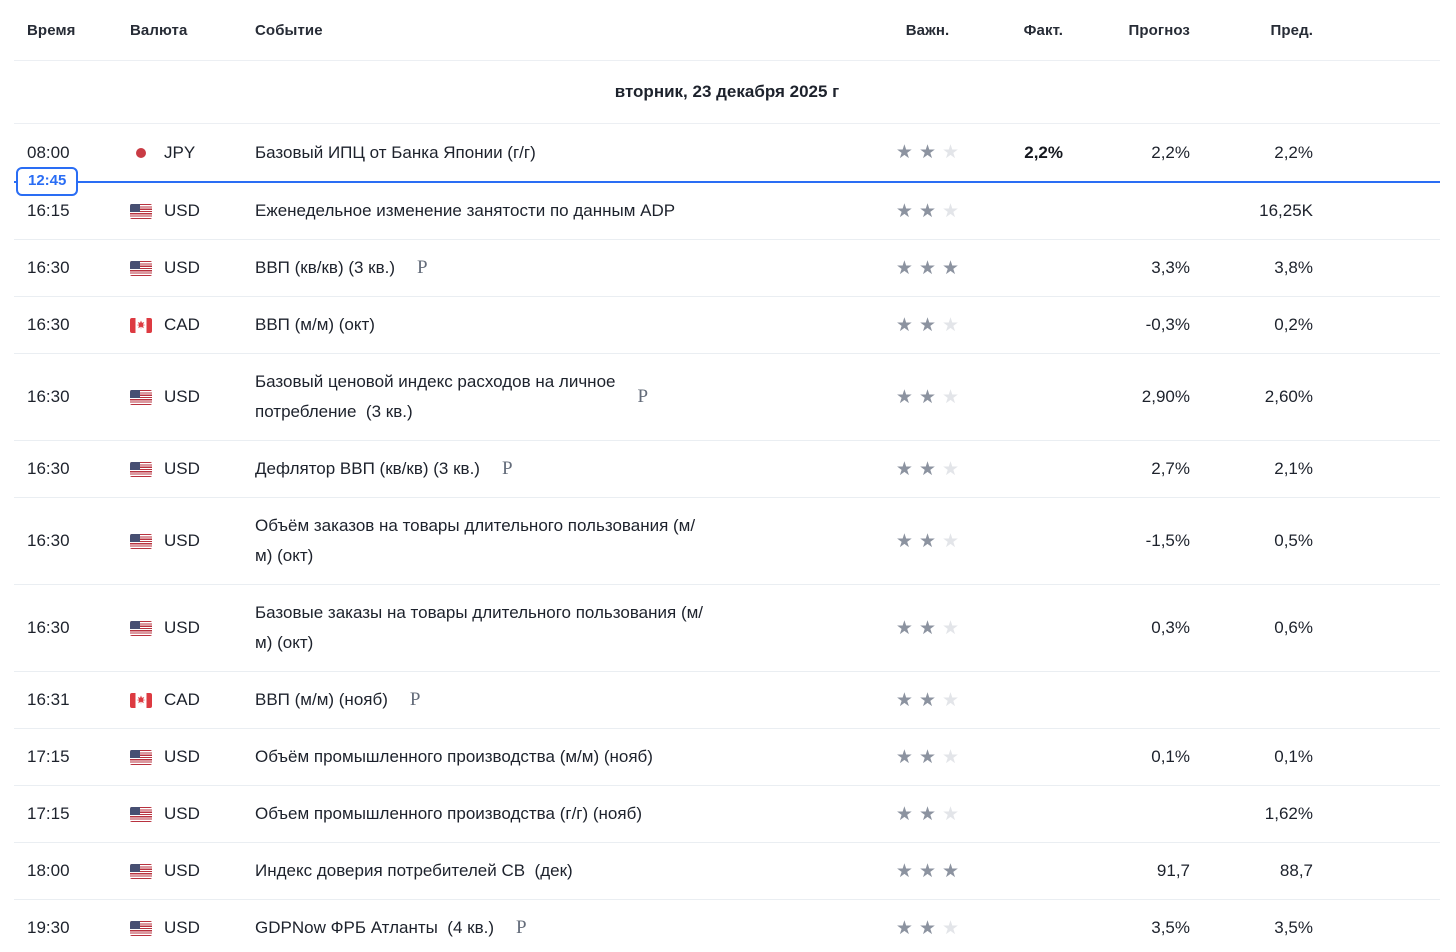 Image resolution: width=1456 pixels, height=952 pixels. I want to click on event-title: ВВП (кв/кв) (3 кв.), so click(325, 267).